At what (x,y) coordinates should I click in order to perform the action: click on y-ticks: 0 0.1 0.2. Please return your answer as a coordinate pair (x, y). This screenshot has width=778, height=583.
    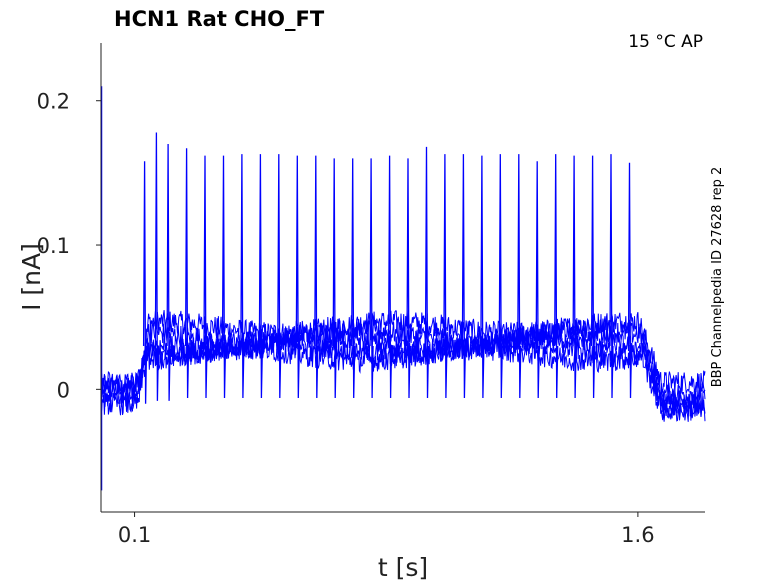
    Looking at the image, I should click on (69, 246).